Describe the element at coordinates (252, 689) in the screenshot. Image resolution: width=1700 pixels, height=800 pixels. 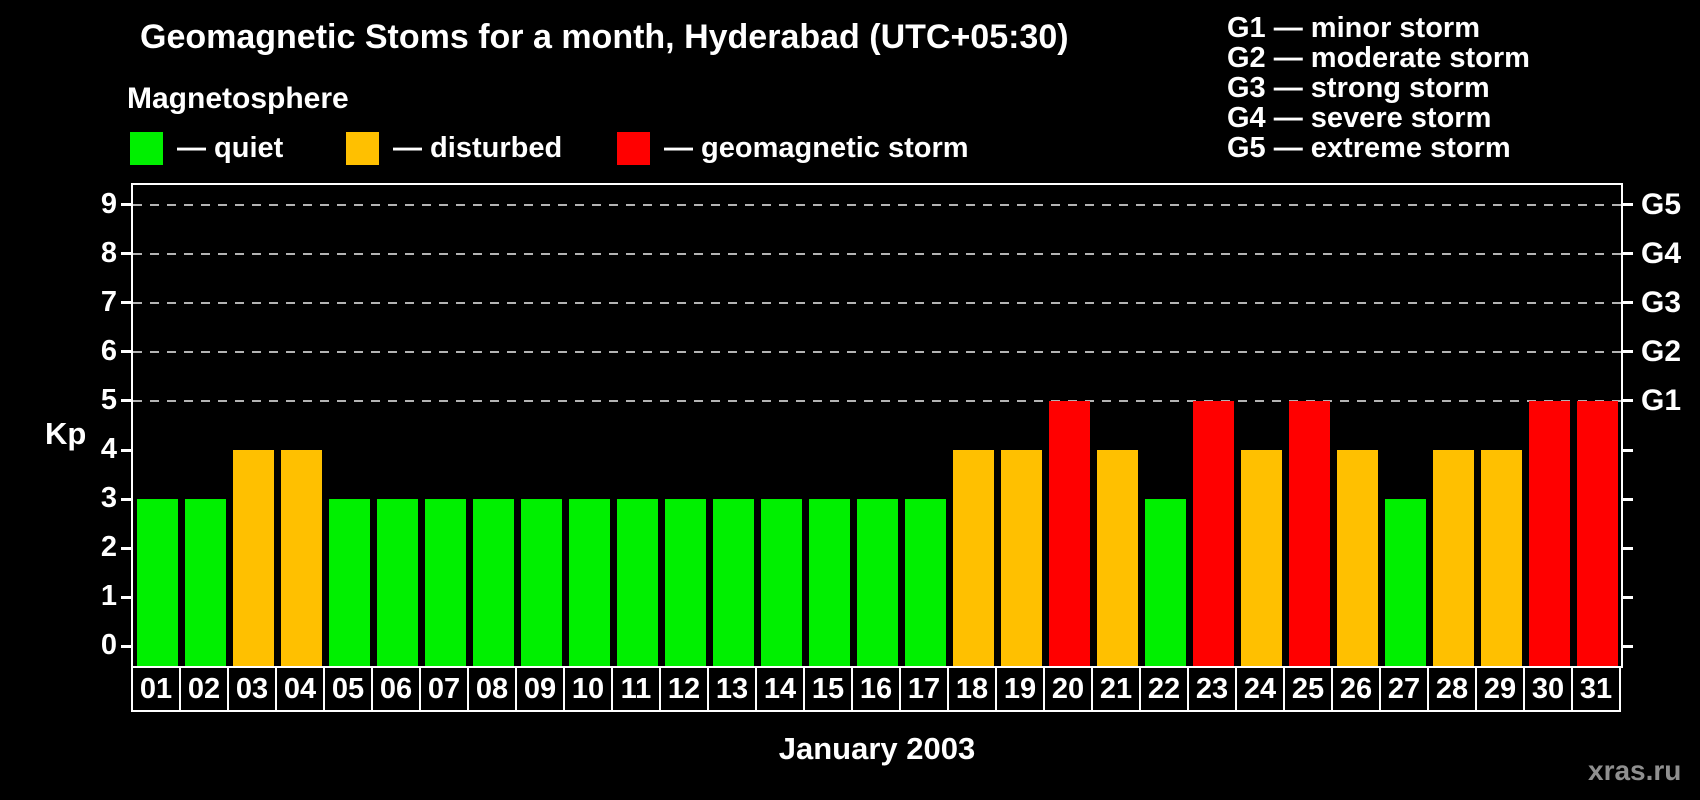
I see `x-axis-day-label-03: 03` at that location.